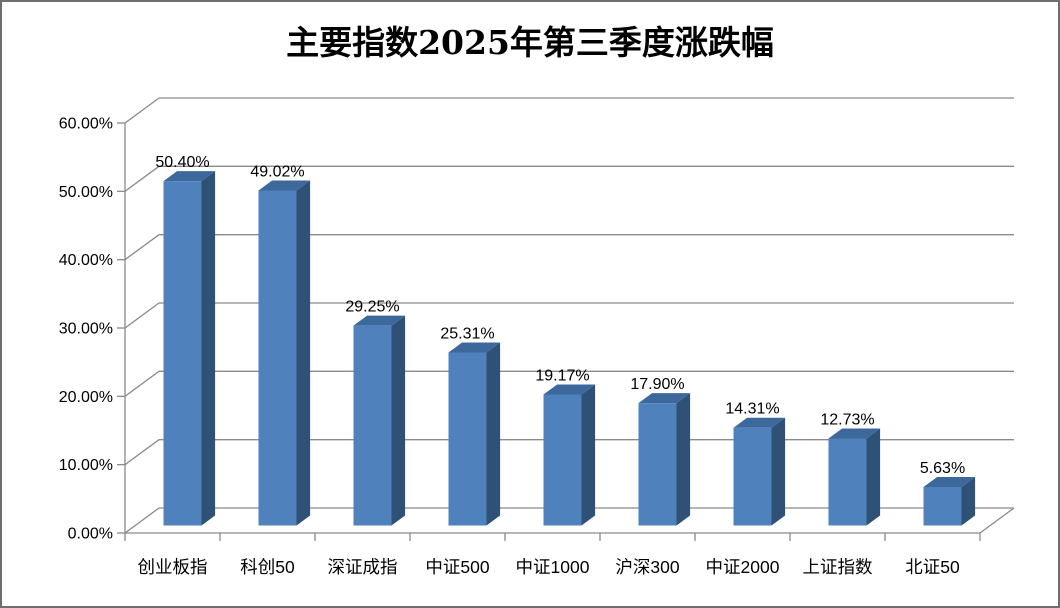  What do you see at coordinates (267, 567) in the screenshot?
I see `x-axis-category-label: 科创50` at bounding box center [267, 567].